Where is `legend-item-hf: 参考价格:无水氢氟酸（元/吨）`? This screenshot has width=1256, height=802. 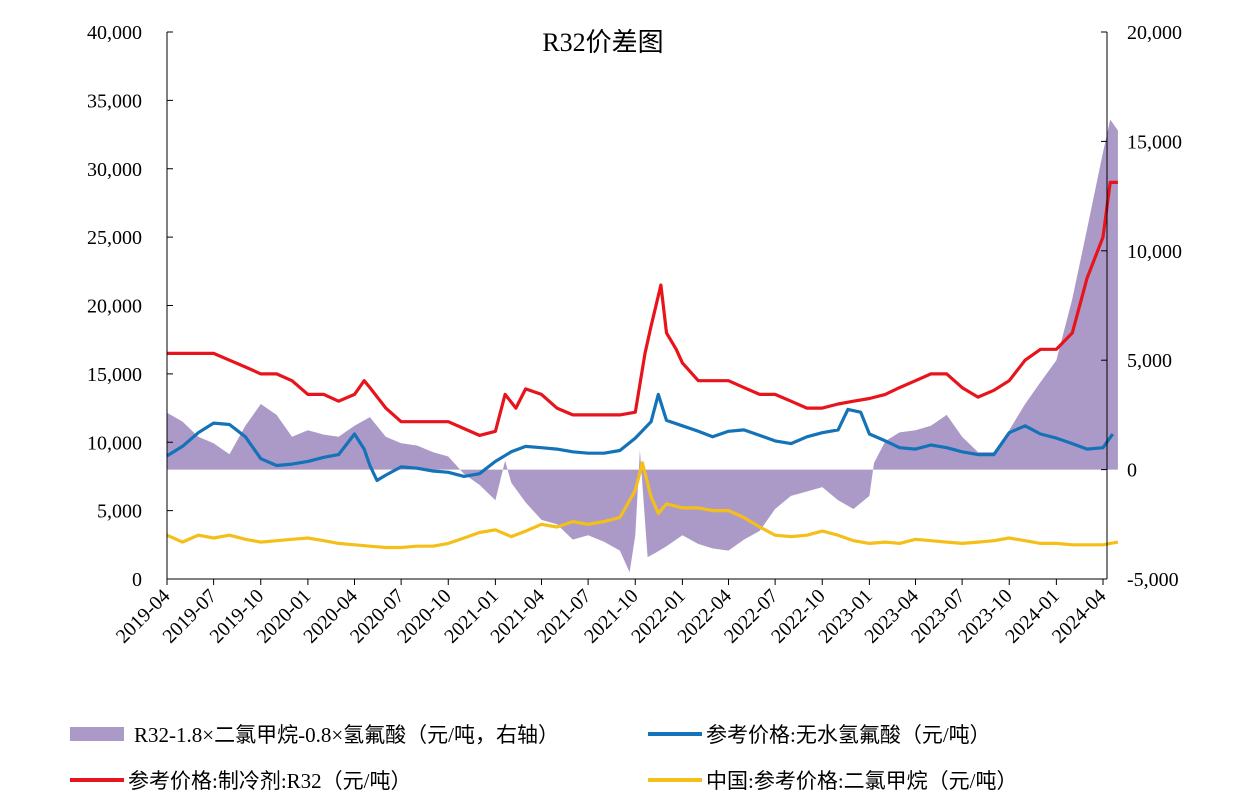
legend-item-hf: 参考价格:无水氢氟酸（元/吨） is located at coordinates (819, 734).